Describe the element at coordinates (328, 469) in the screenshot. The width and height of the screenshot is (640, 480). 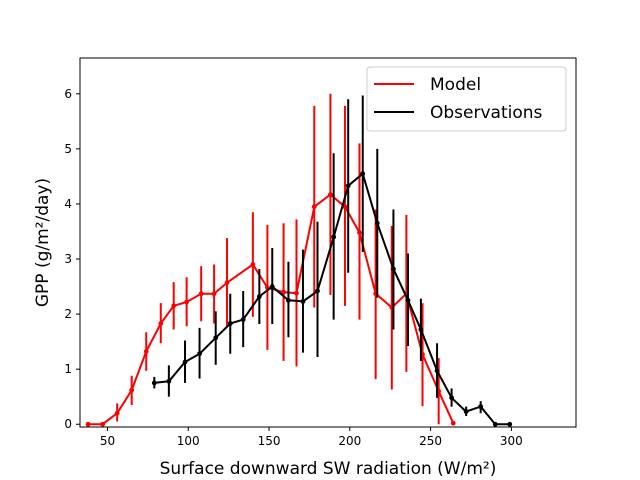
I see `x-axis-label: Surface downward SW radiation (W/m²)` at that location.